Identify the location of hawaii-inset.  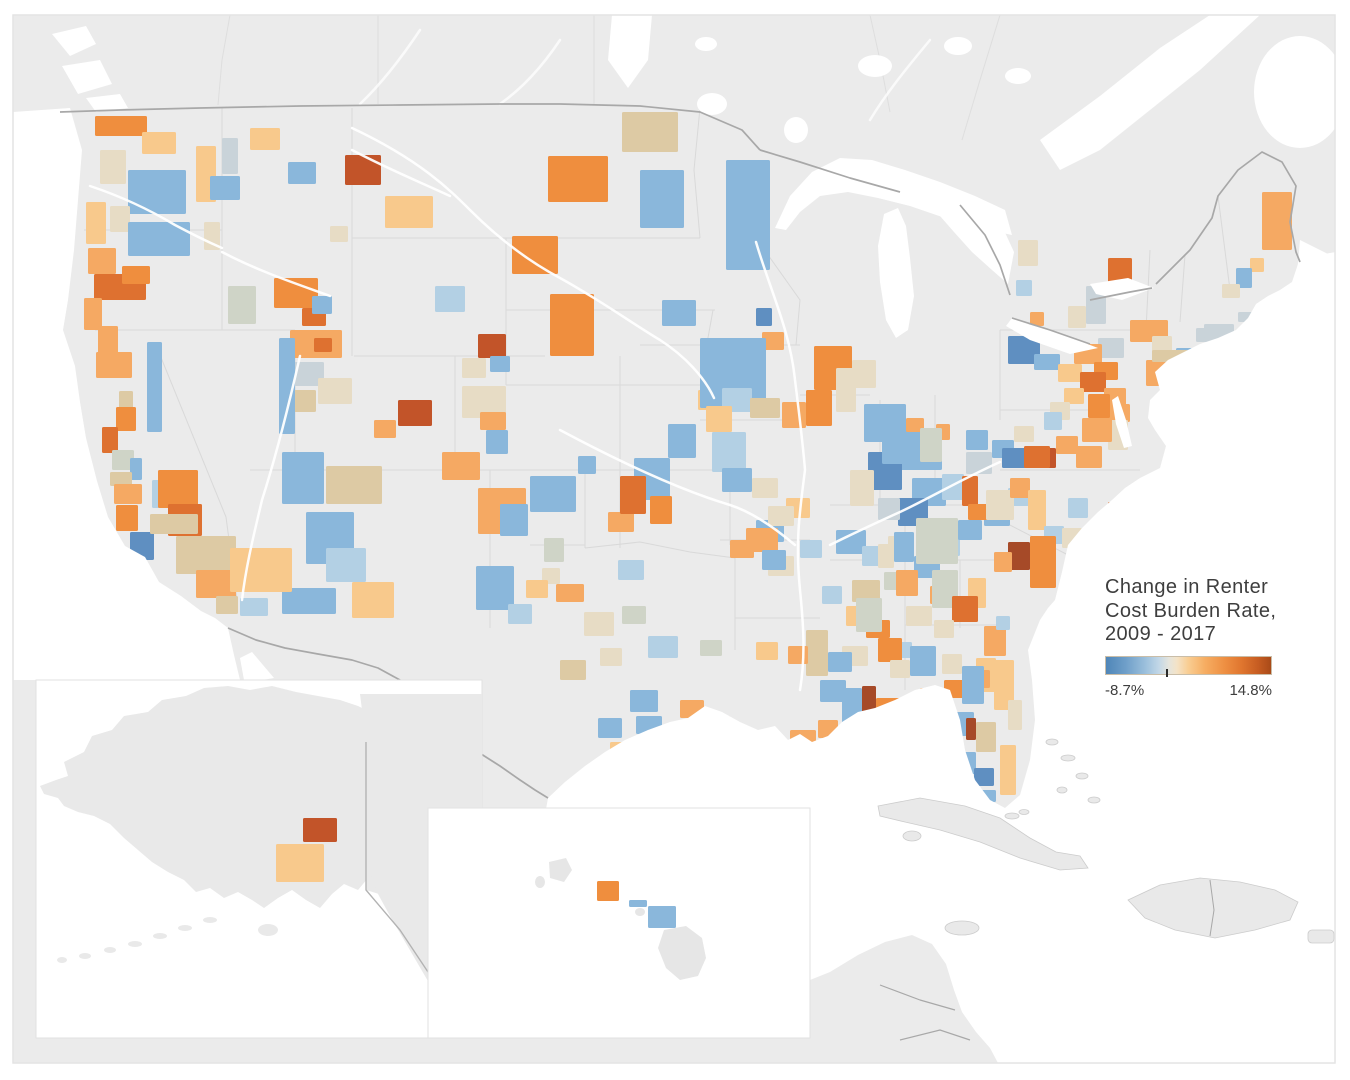
(619, 923).